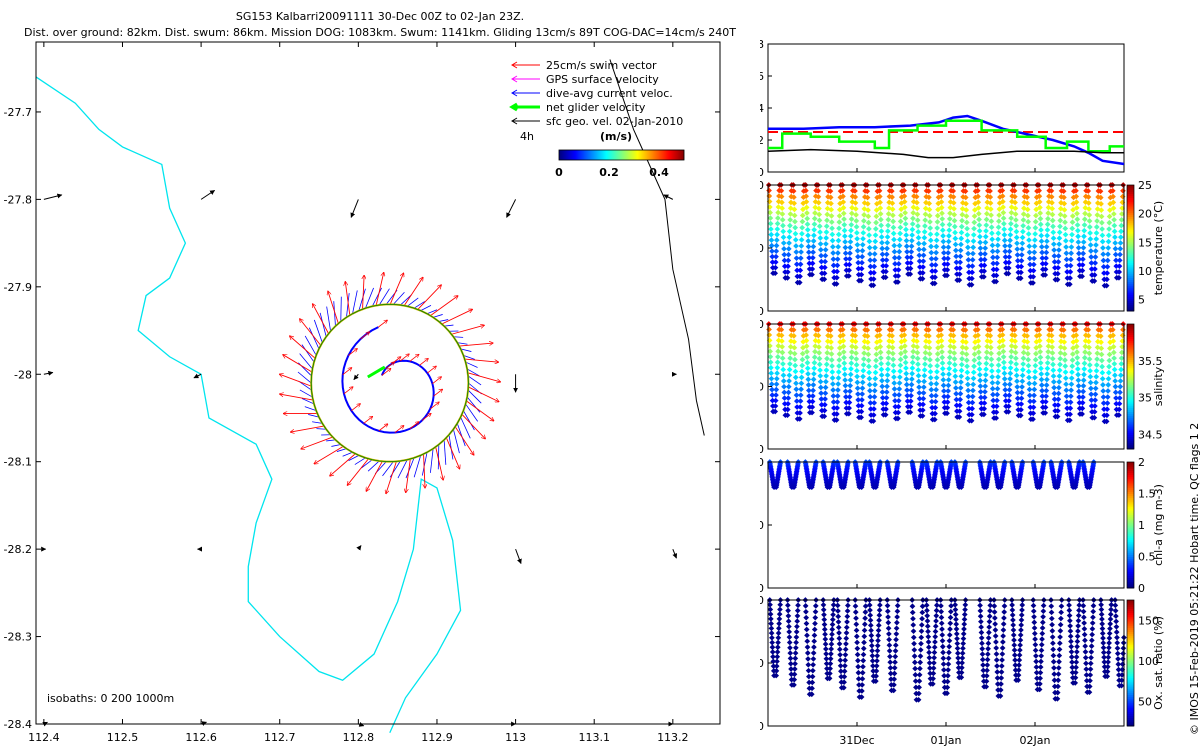  I want to click on dac-vector, so click(432, 460).